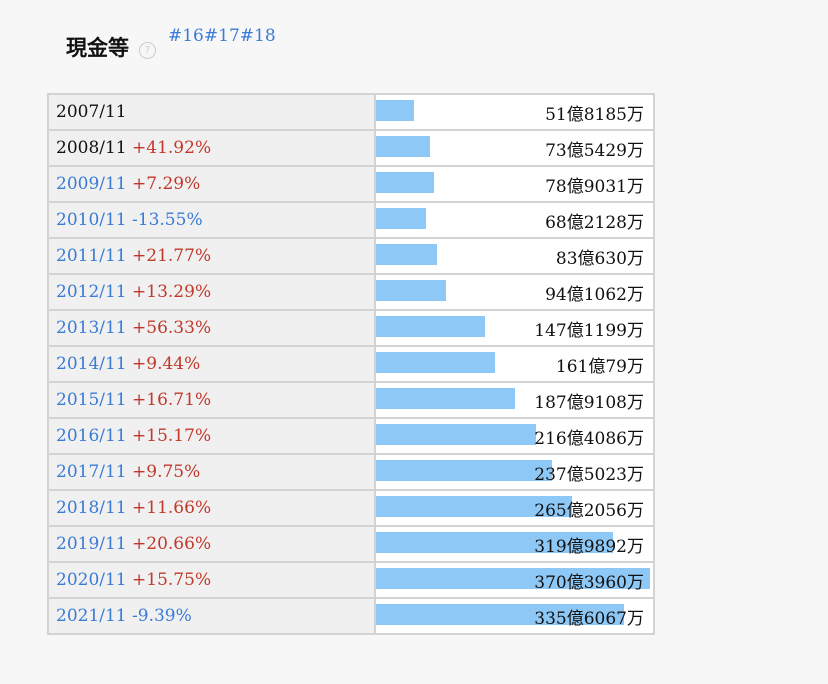 The height and width of the screenshot is (684, 828). I want to click on bar-cell: 319億9892万, so click(514, 544).